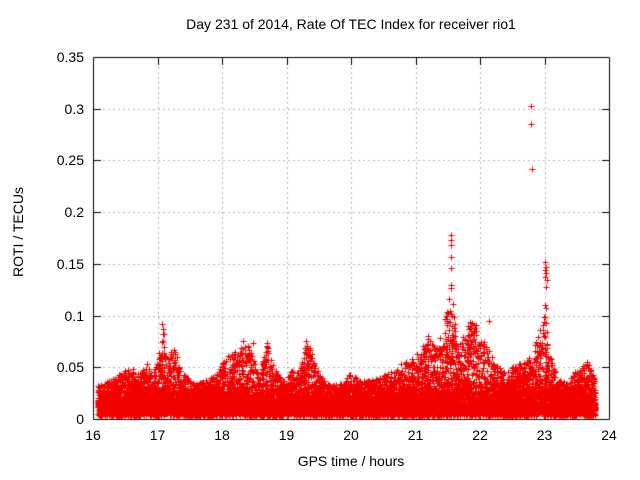 The image size is (640, 480). I want to click on x-axis-title: GPS time / hours, so click(351, 461).